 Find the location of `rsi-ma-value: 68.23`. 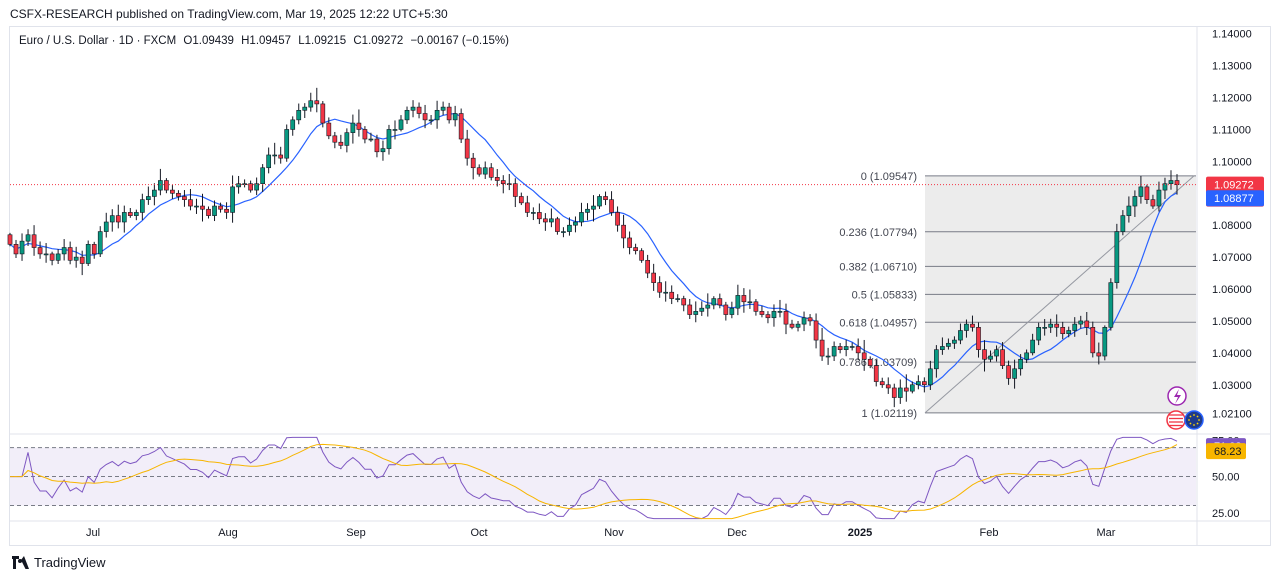

rsi-ma-value: 68.23 is located at coordinates (1228, 452).